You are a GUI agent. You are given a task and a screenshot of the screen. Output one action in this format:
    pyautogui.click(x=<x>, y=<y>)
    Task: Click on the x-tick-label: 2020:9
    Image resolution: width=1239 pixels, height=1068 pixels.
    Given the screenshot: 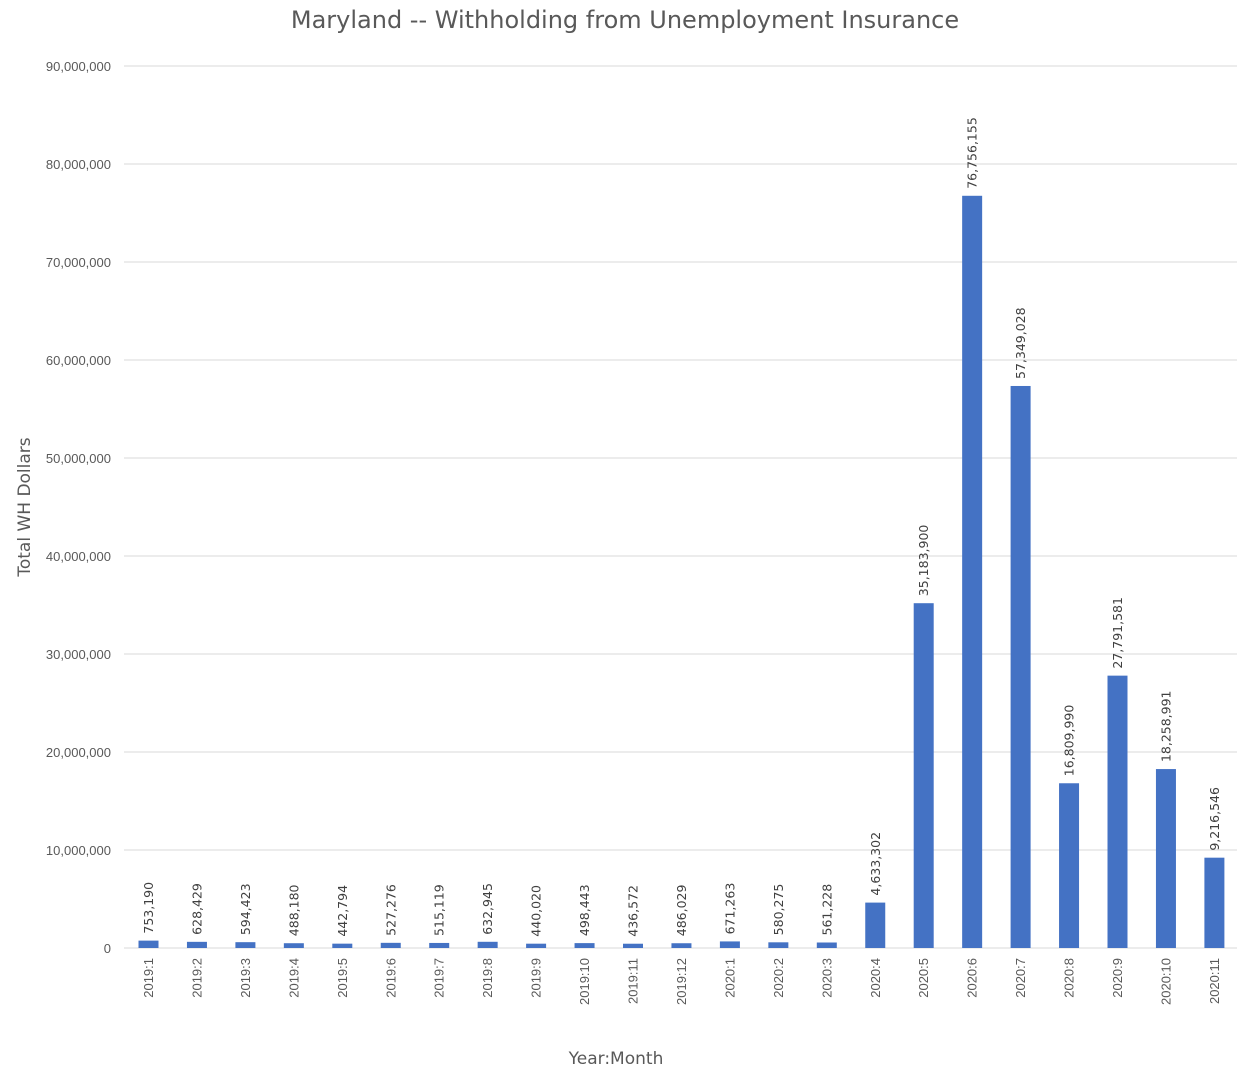 What is the action you would take?
    pyautogui.click(x=1117, y=978)
    